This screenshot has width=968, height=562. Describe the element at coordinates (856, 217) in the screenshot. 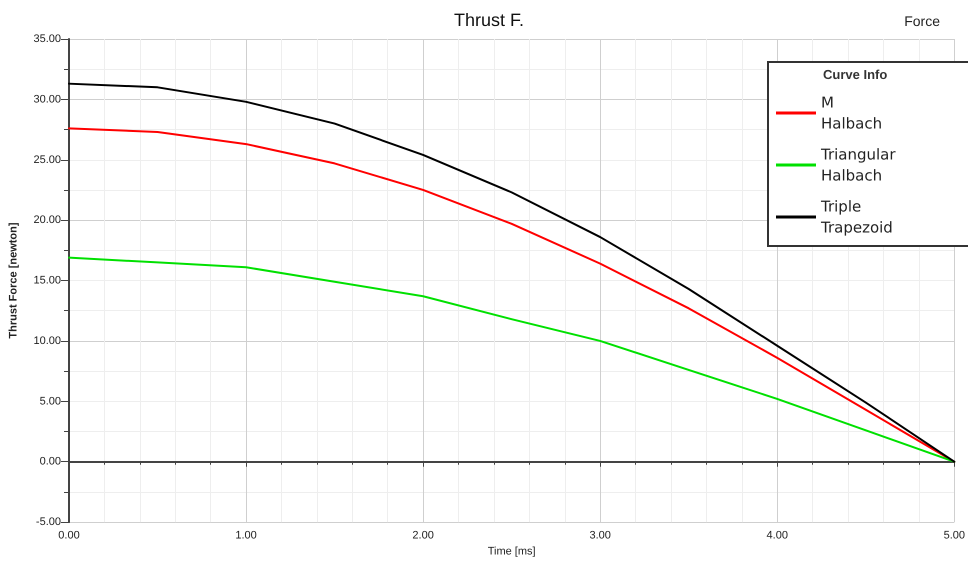

I see `legend-label: Triple Trapezoid` at that location.